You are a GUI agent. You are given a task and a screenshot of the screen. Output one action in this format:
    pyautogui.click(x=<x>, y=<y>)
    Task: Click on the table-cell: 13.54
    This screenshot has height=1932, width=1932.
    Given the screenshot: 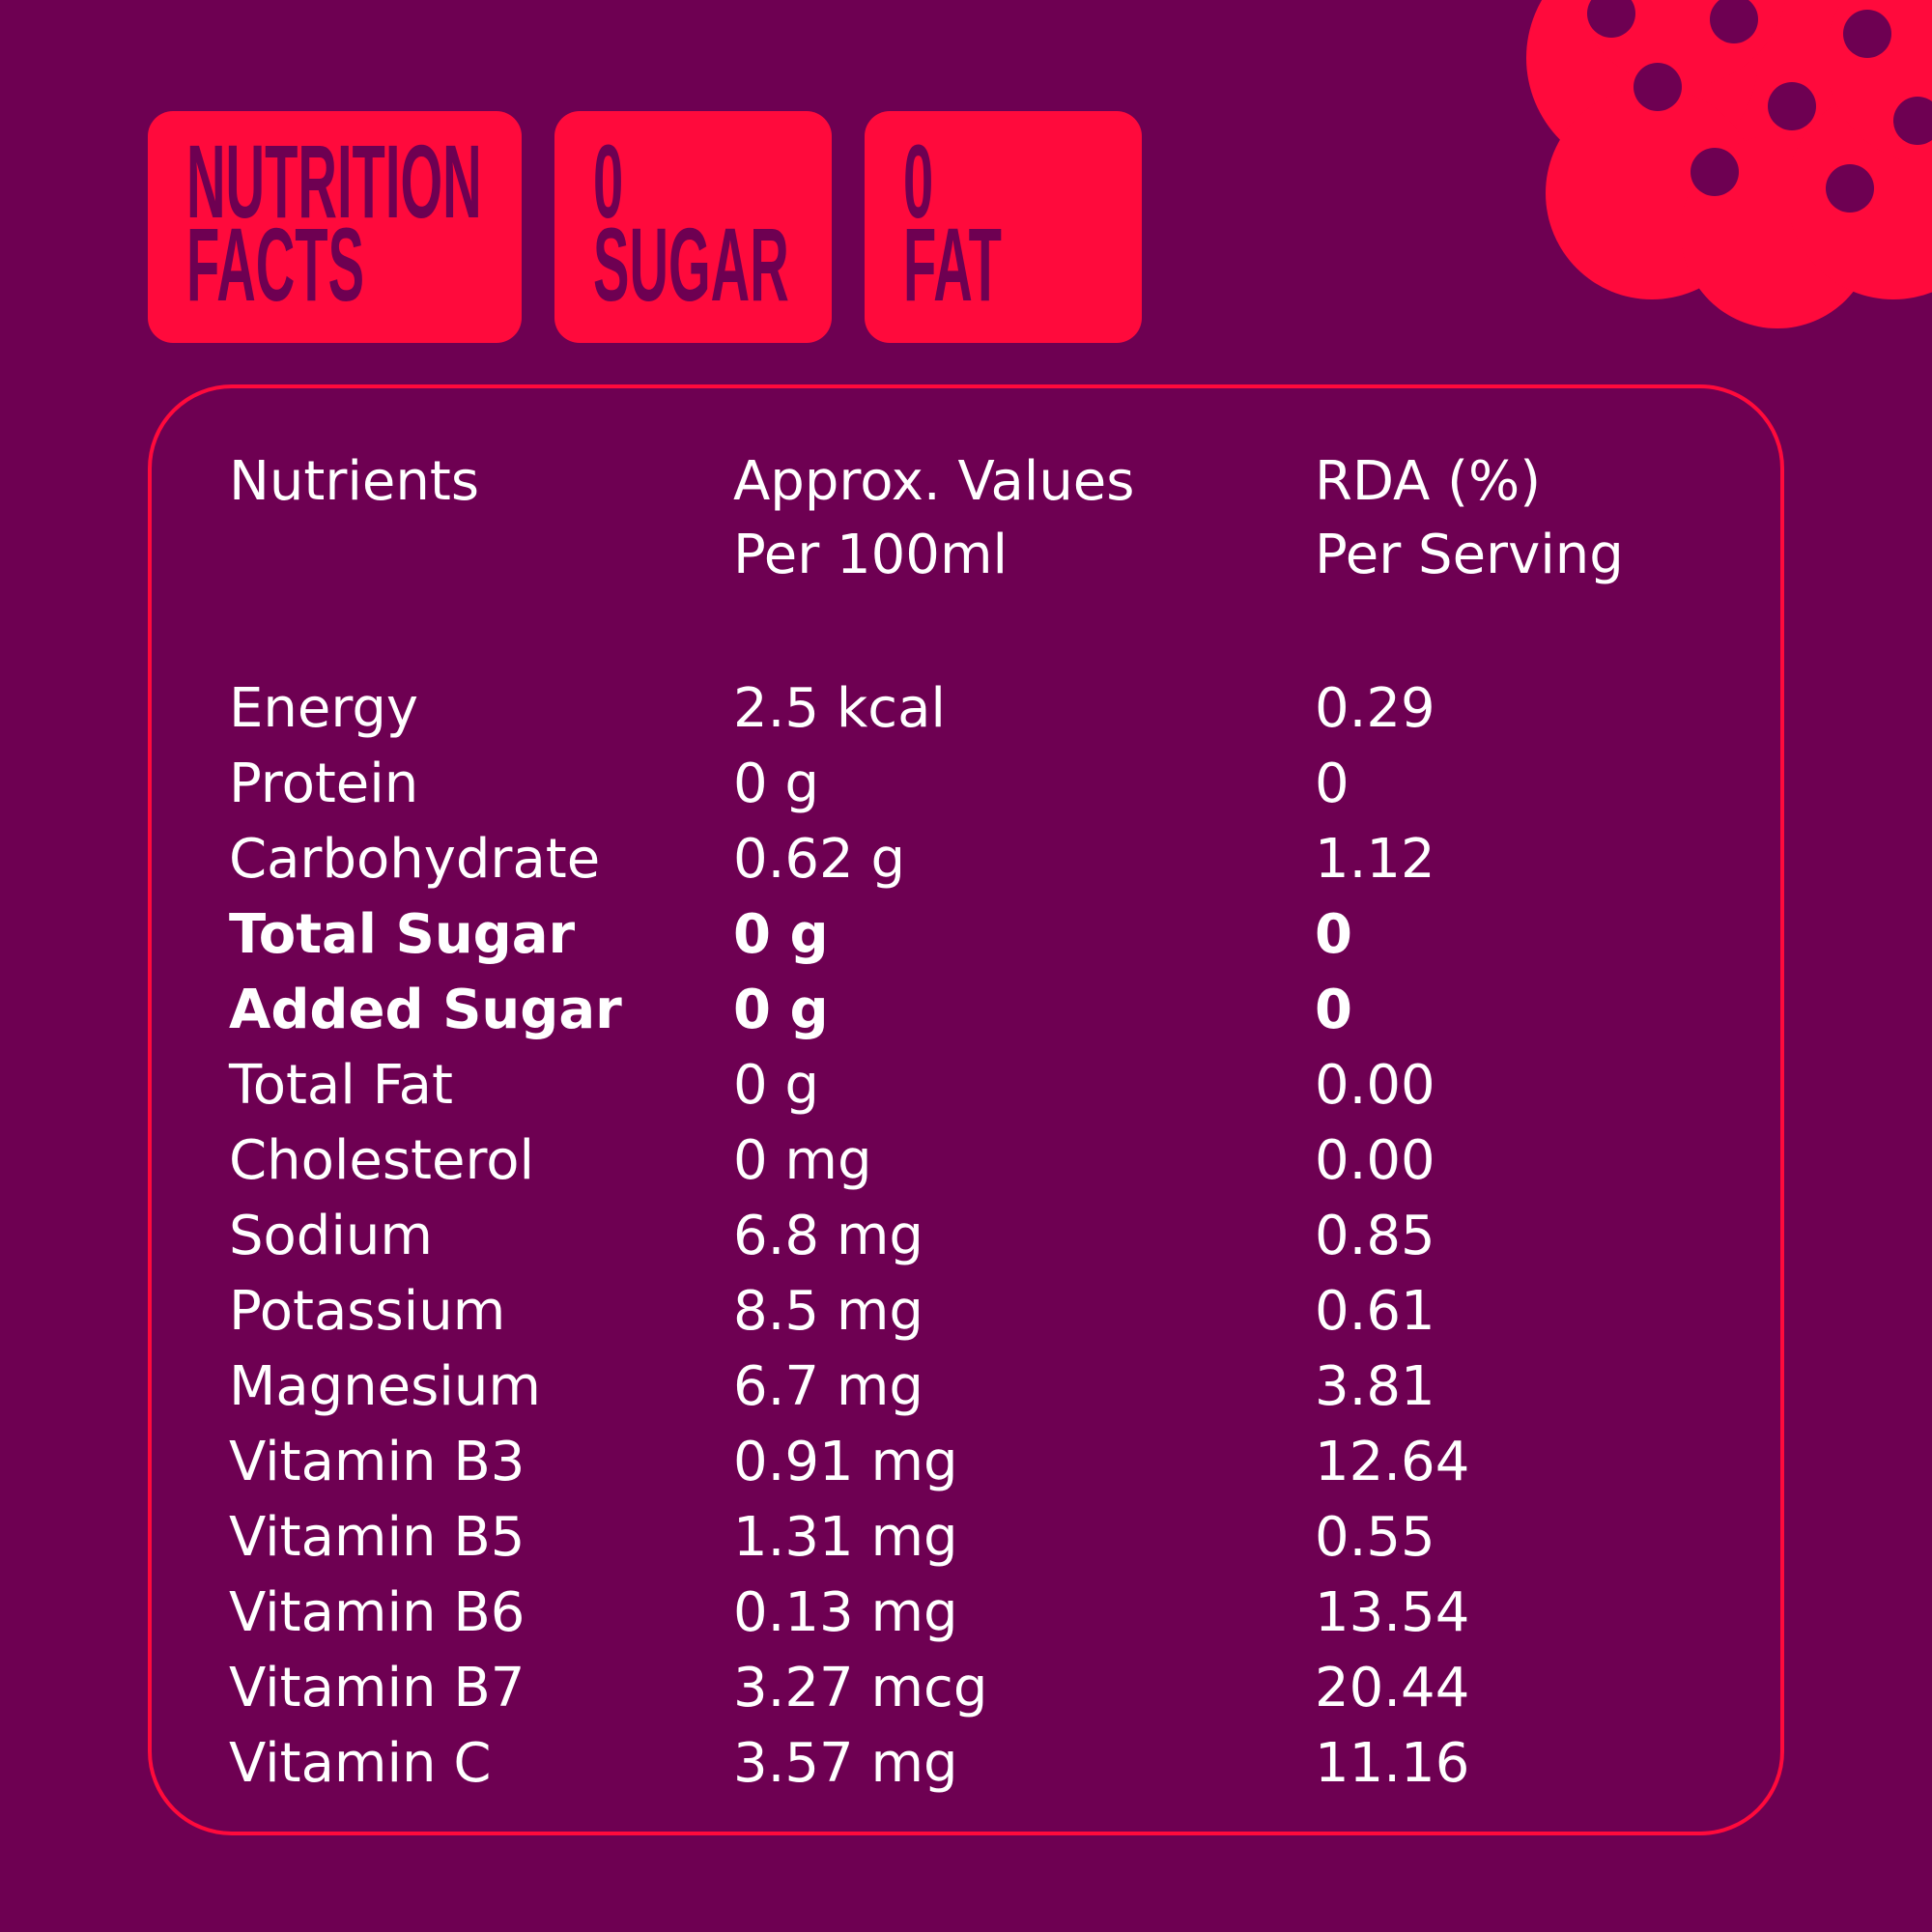 What is the action you would take?
    pyautogui.click(x=1392, y=1612)
    